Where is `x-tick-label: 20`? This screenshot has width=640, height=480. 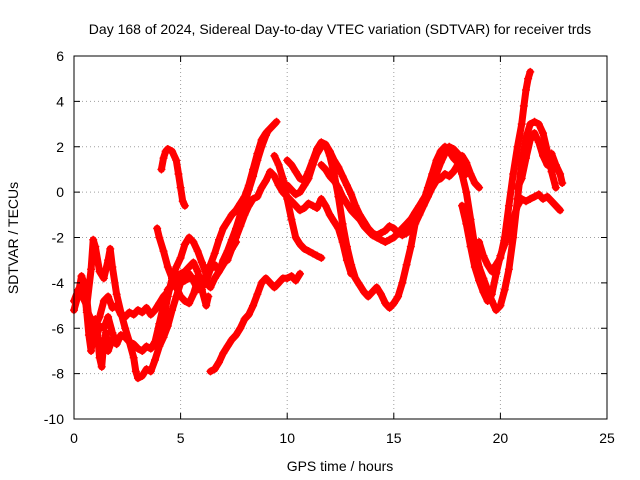 x-tick-label: 20 is located at coordinates (501, 438).